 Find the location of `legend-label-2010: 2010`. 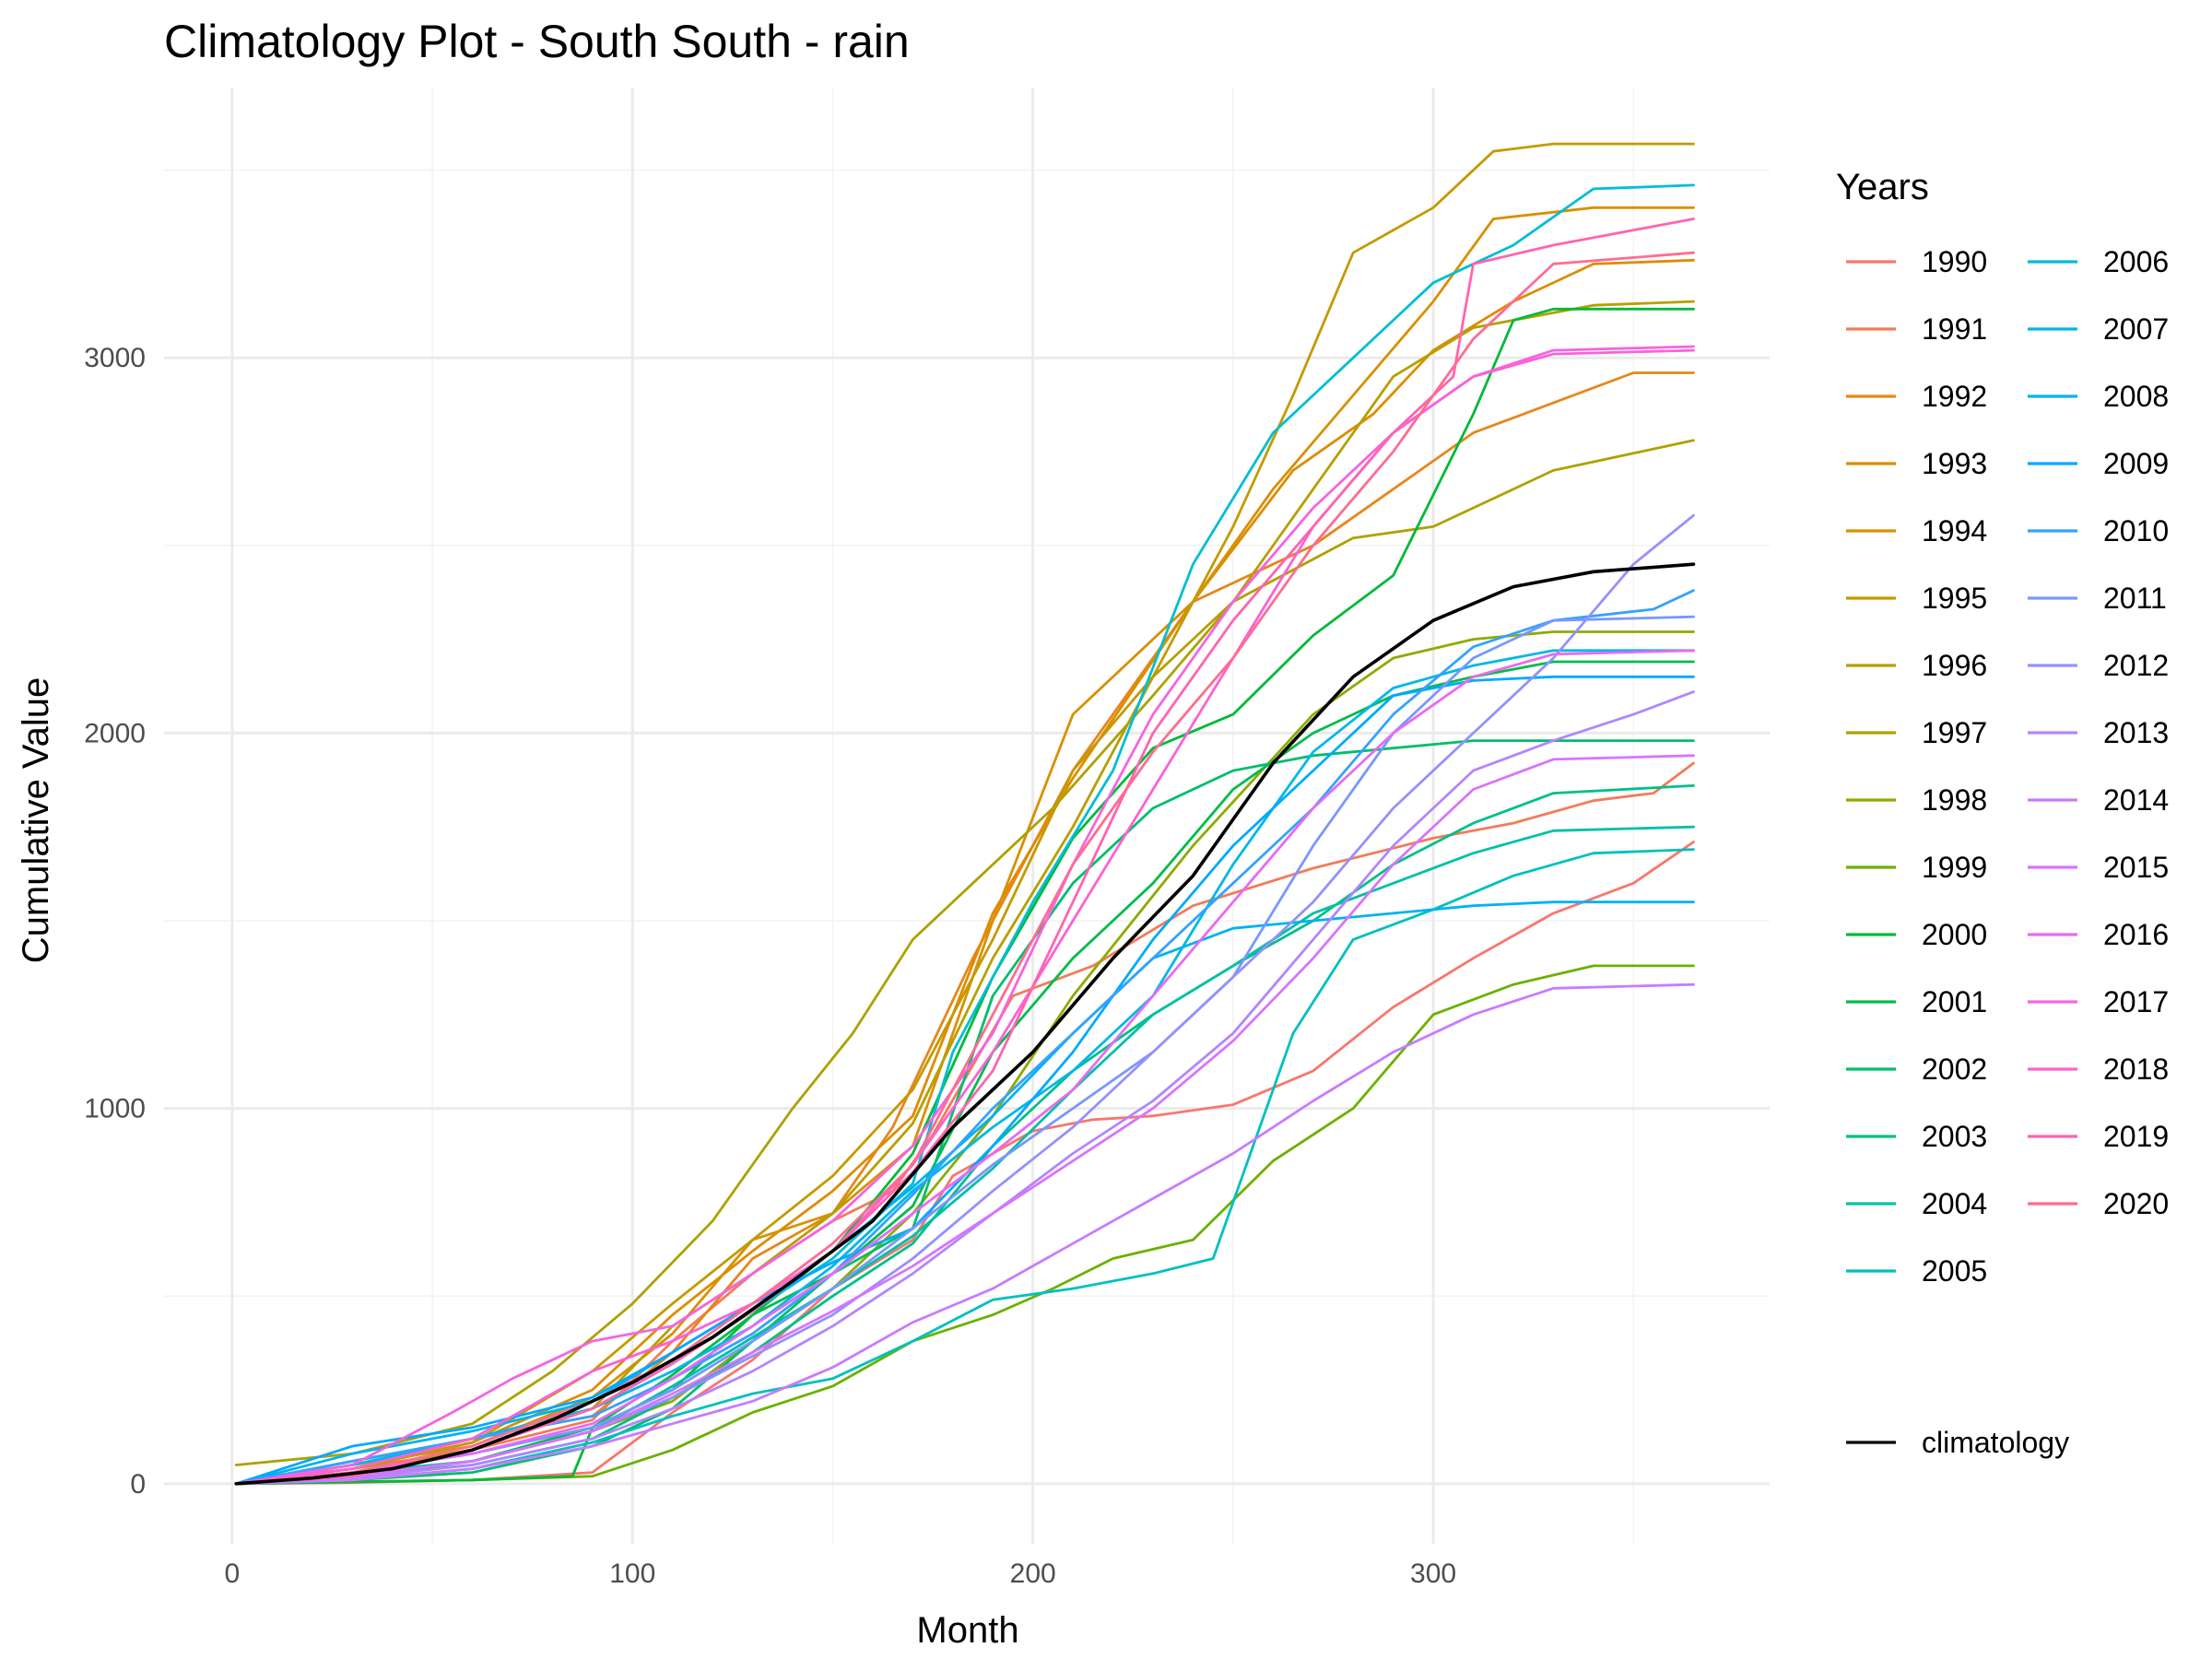

legend-label-2010: 2010 is located at coordinates (2136, 530).